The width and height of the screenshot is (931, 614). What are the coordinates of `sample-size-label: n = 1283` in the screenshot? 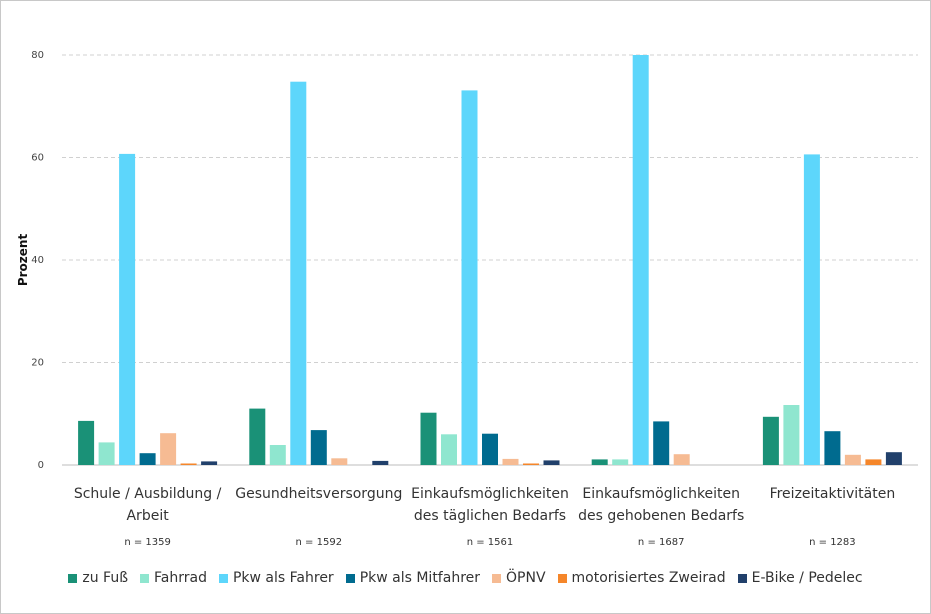 It's located at (832, 542).